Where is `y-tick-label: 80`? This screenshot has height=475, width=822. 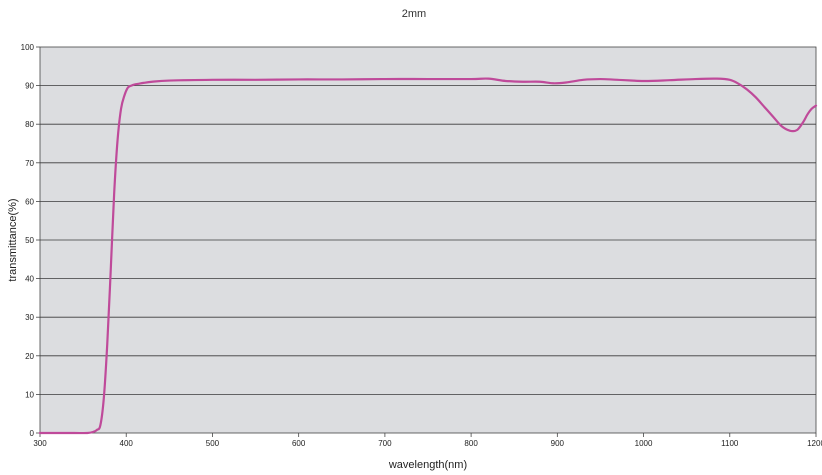 y-tick-label: 80 is located at coordinates (29, 124).